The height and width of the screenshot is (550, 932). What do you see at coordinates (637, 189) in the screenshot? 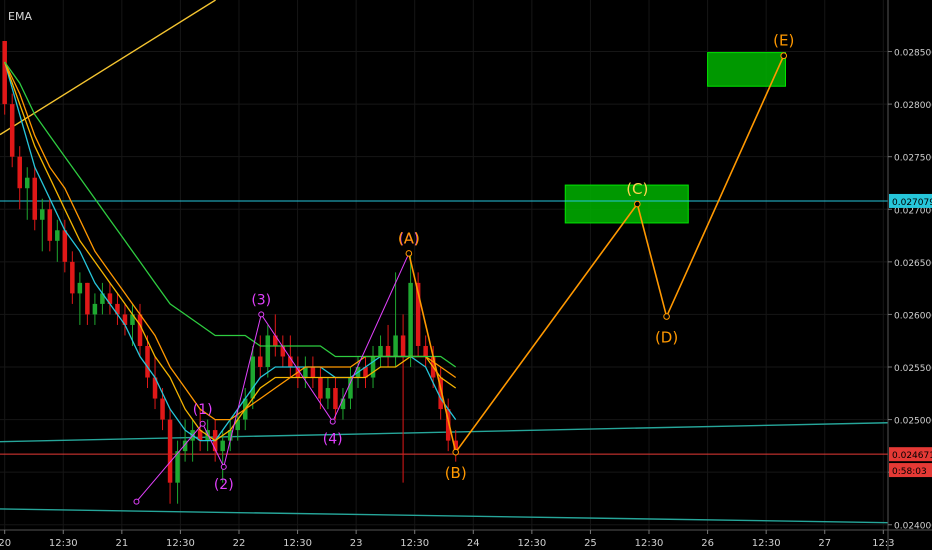
I see `projection-label: (C)` at bounding box center [637, 189].